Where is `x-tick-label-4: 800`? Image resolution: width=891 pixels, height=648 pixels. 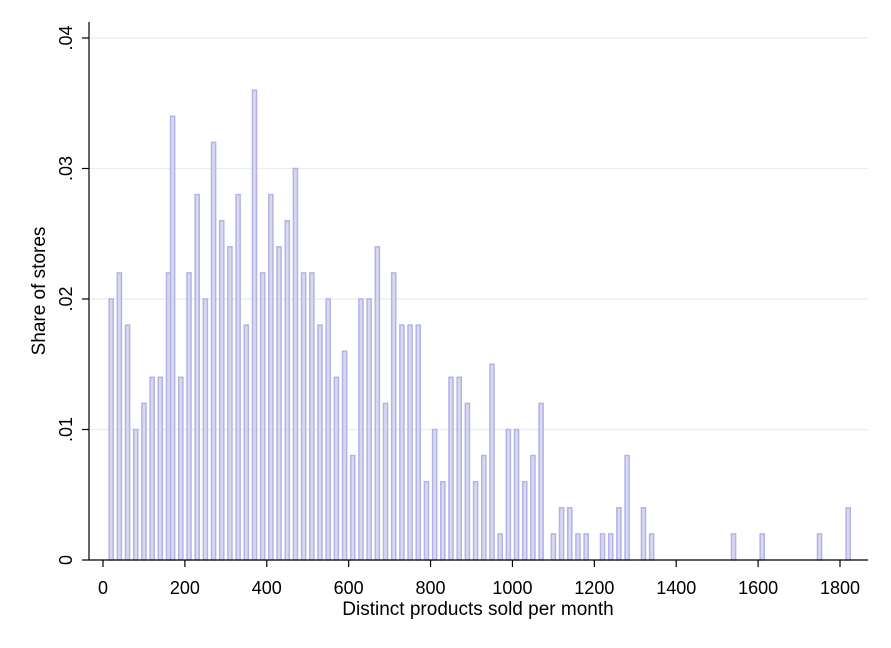
x-tick-label-4: 800 is located at coordinates (431, 588).